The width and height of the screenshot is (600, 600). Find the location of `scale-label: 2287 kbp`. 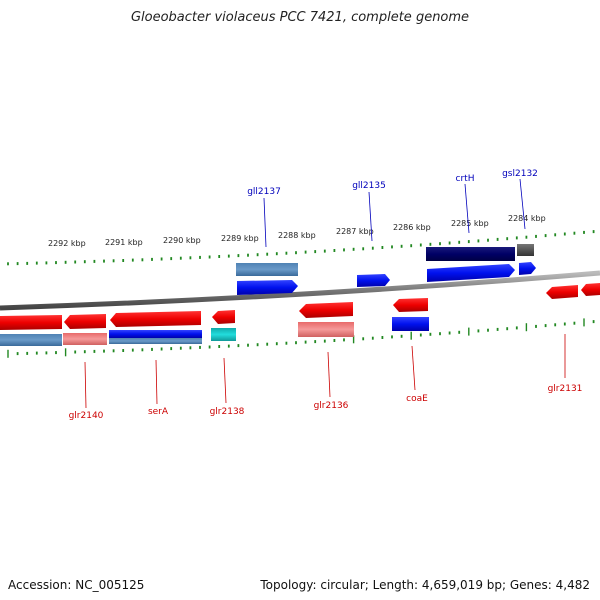

scale-label: 2287 kbp is located at coordinates (355, 231).